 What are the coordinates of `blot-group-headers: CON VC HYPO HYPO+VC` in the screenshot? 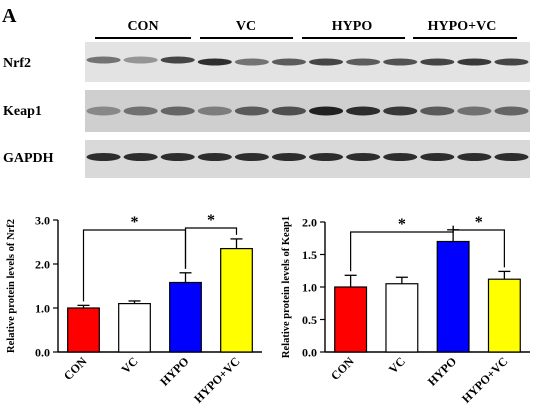 It's located at (306, 29).